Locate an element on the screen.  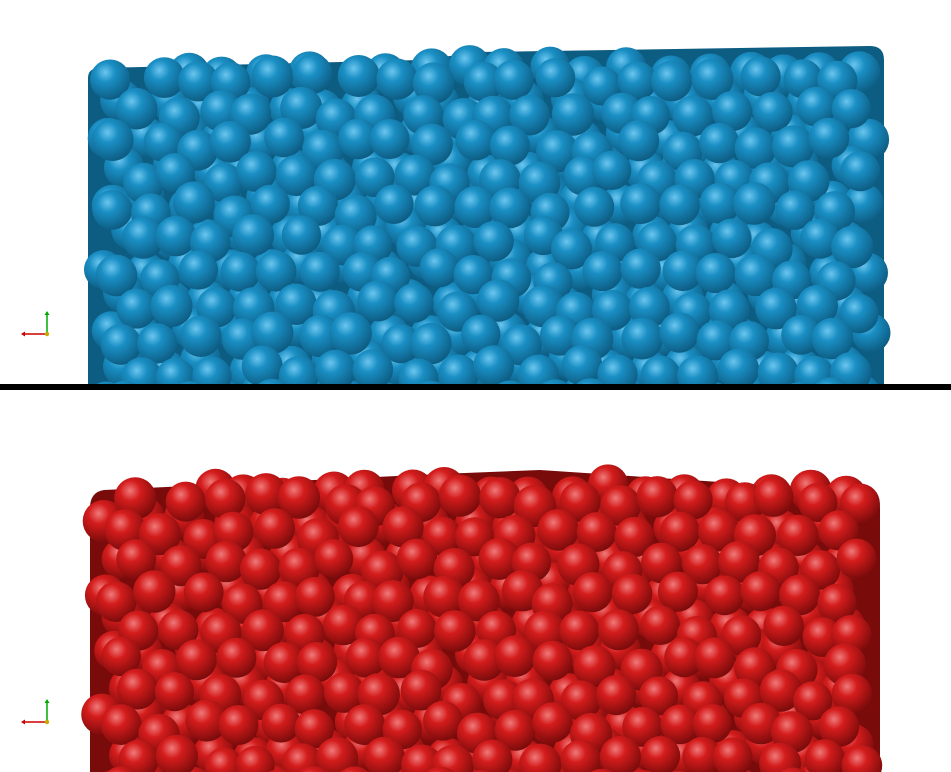
axes-origin is located at coordinates (47, 334).